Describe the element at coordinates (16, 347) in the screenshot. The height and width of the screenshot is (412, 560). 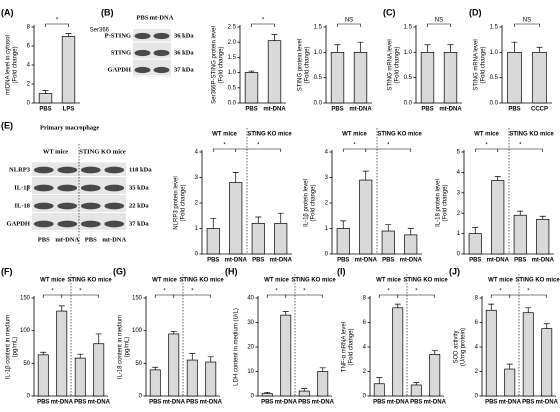
I see `y-axis-label: (pg/mL)` at that location.